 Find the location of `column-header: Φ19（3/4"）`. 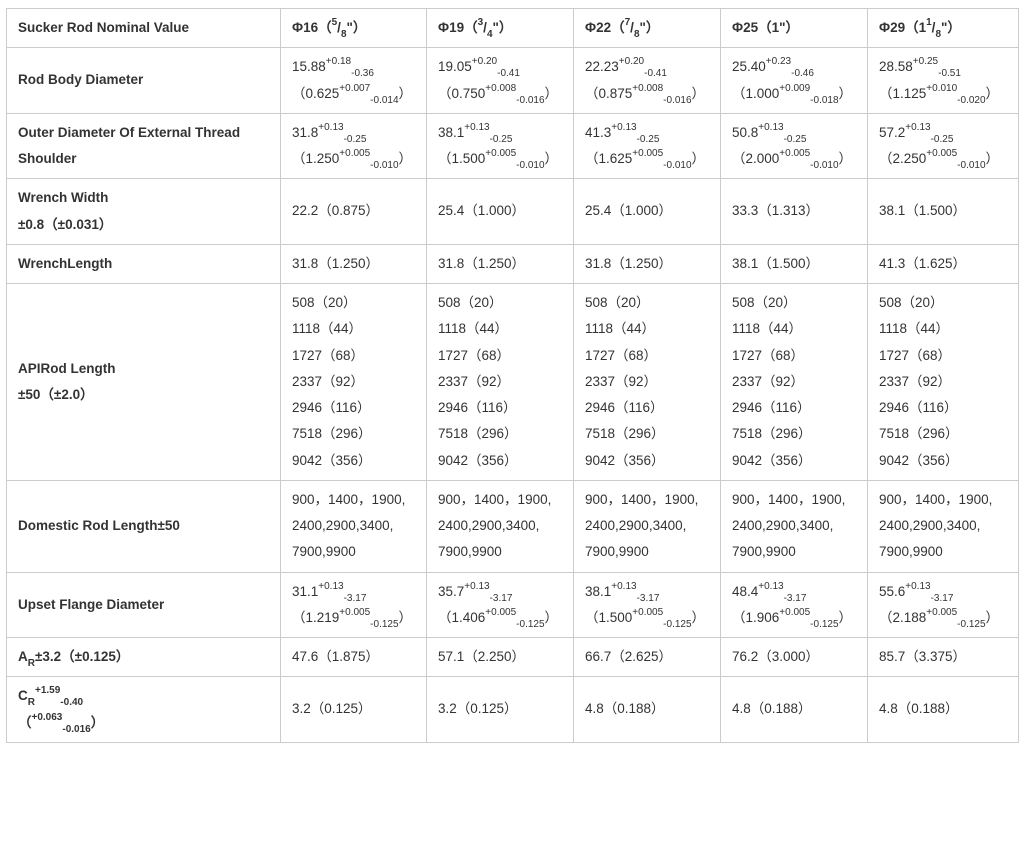

column-header: Φ19（3/4"） is located at coordinates (500, 28).